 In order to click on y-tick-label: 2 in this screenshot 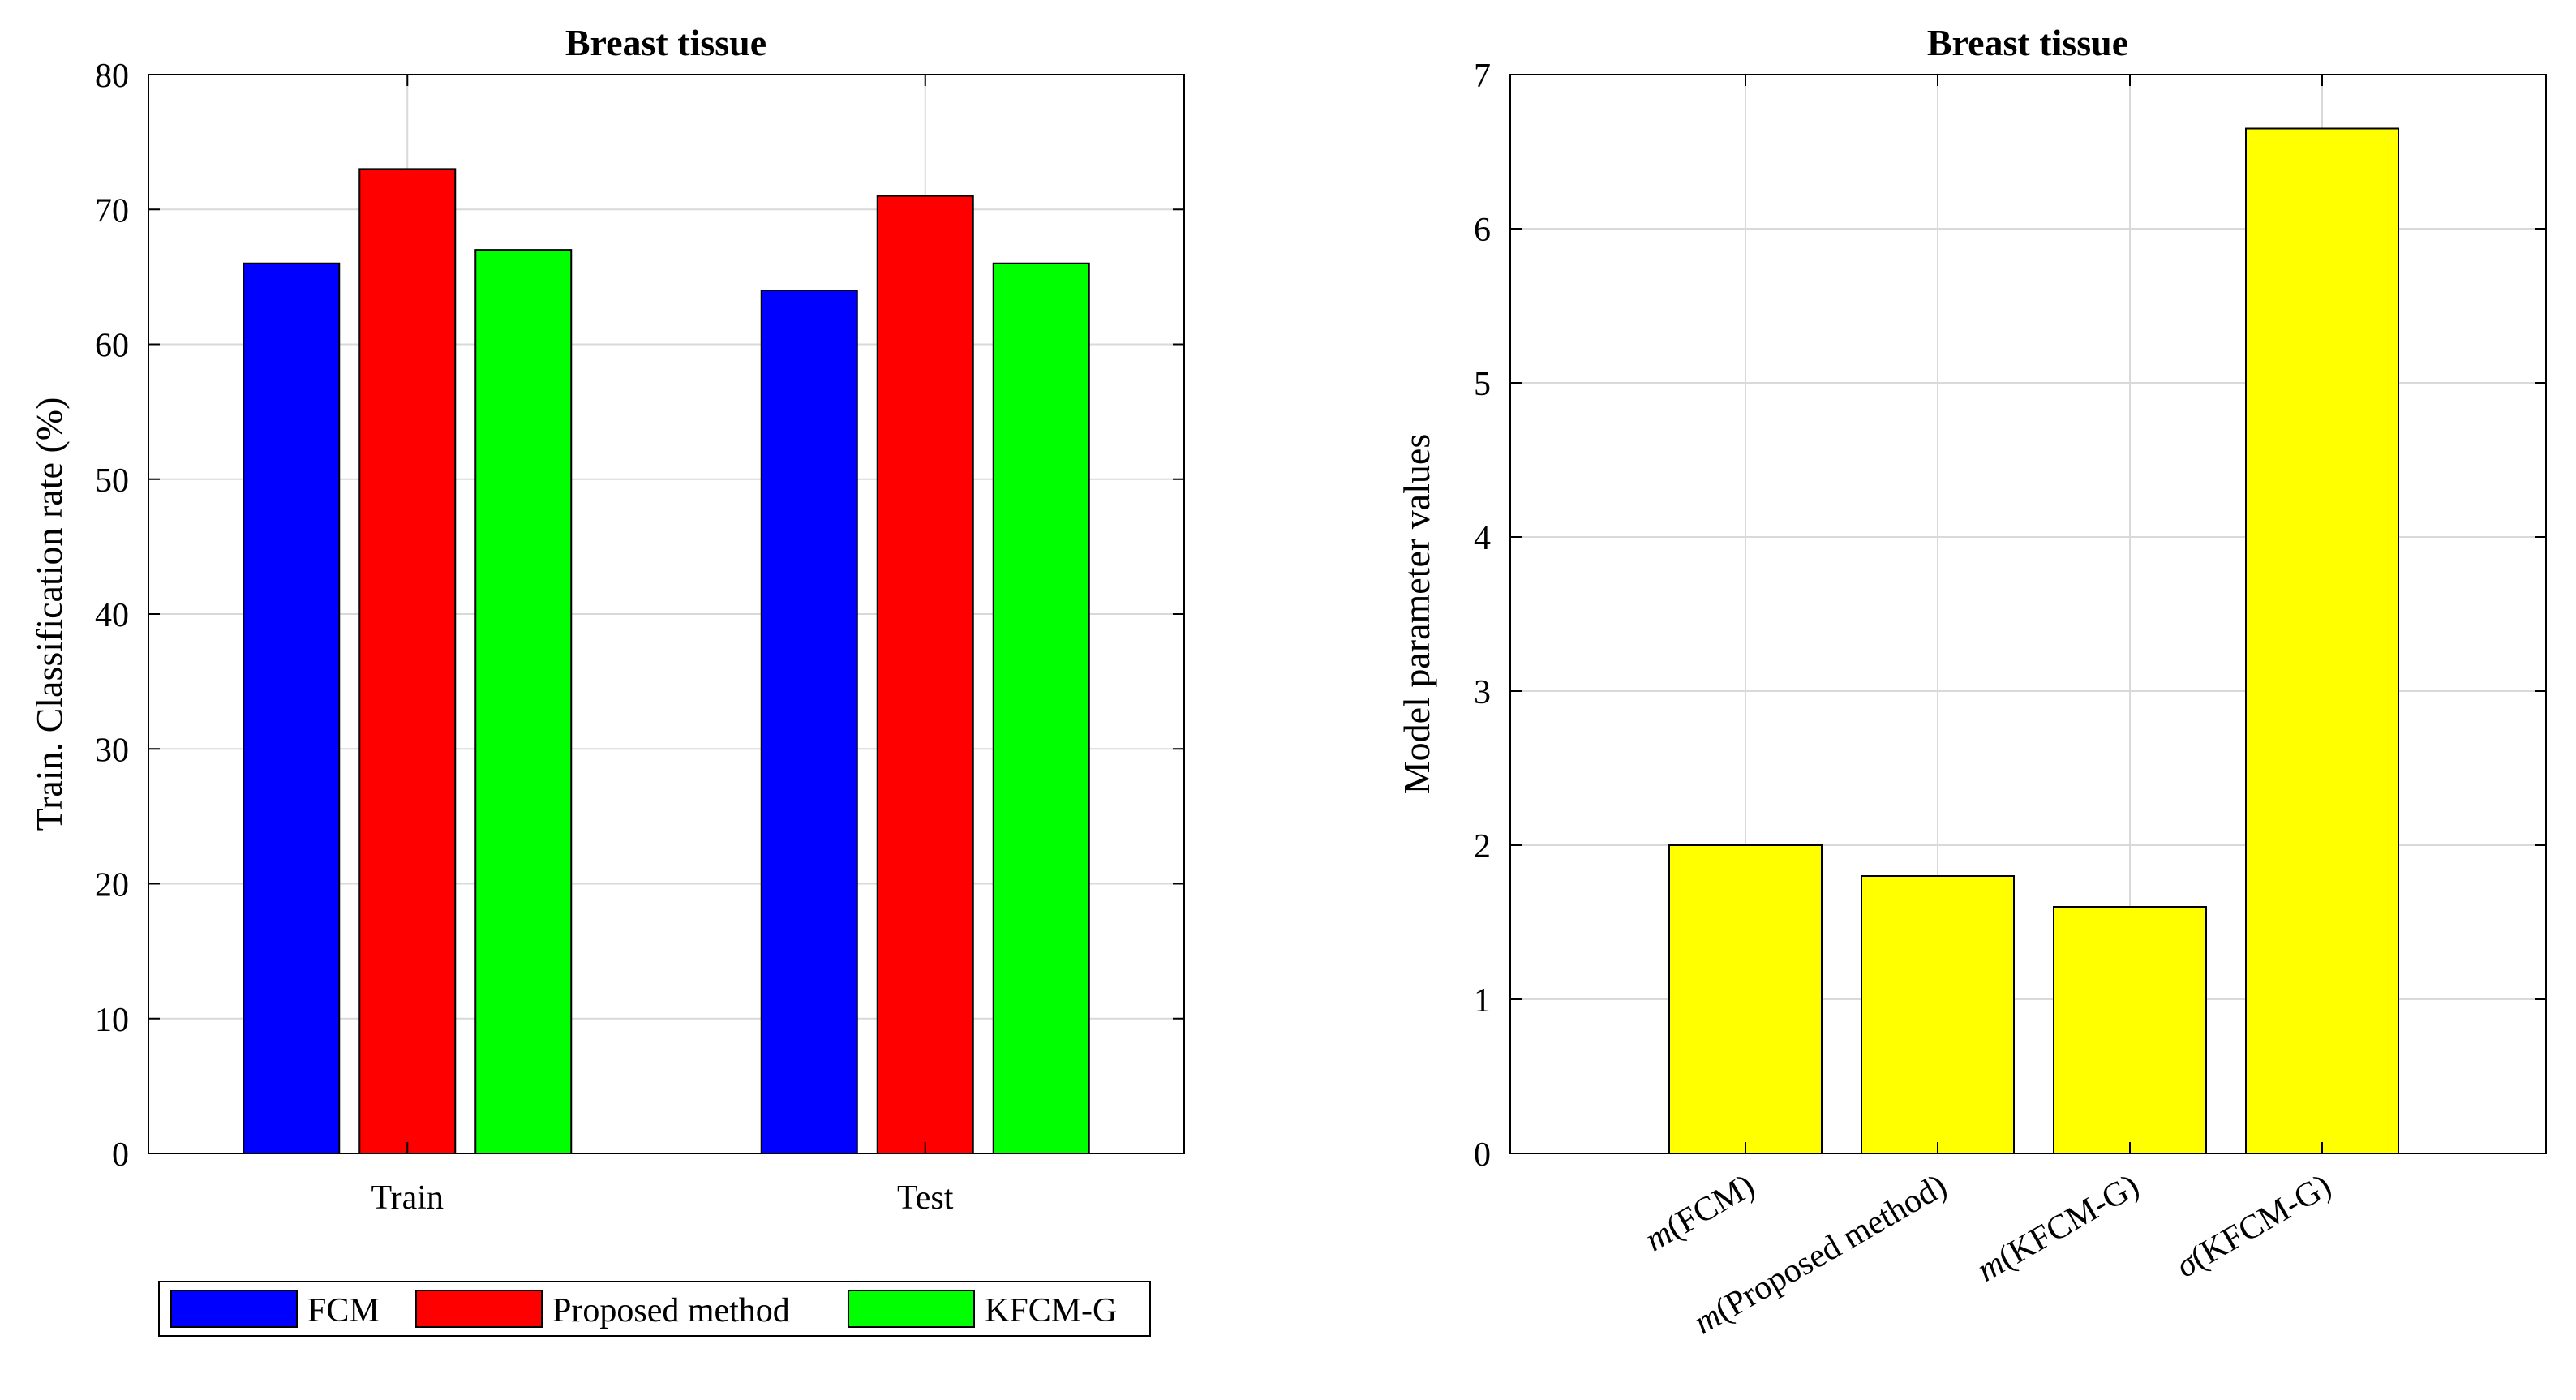, I will do `click(1482, 846)`.